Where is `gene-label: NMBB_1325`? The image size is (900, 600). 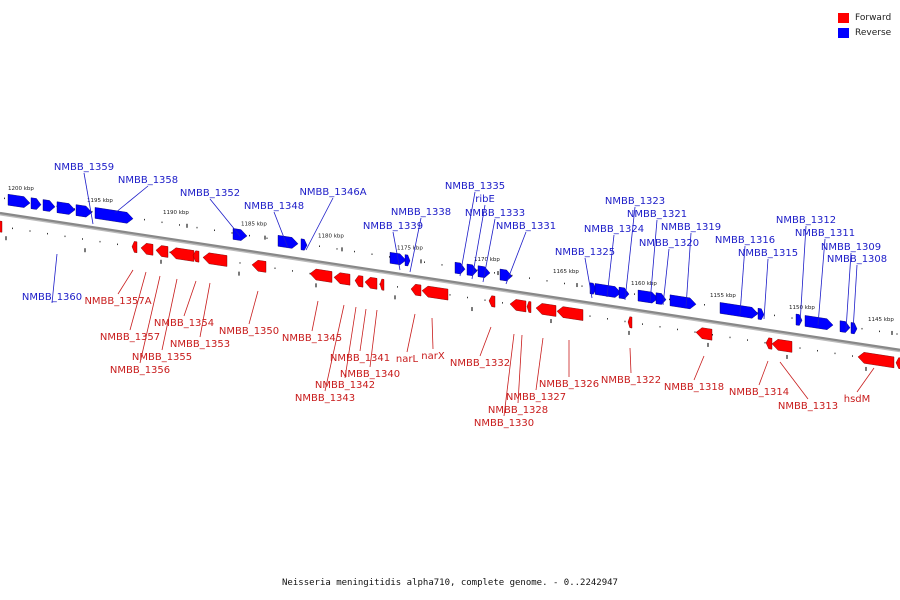 gene-label: NMBB_1325 is located at coordinates (585, 252).